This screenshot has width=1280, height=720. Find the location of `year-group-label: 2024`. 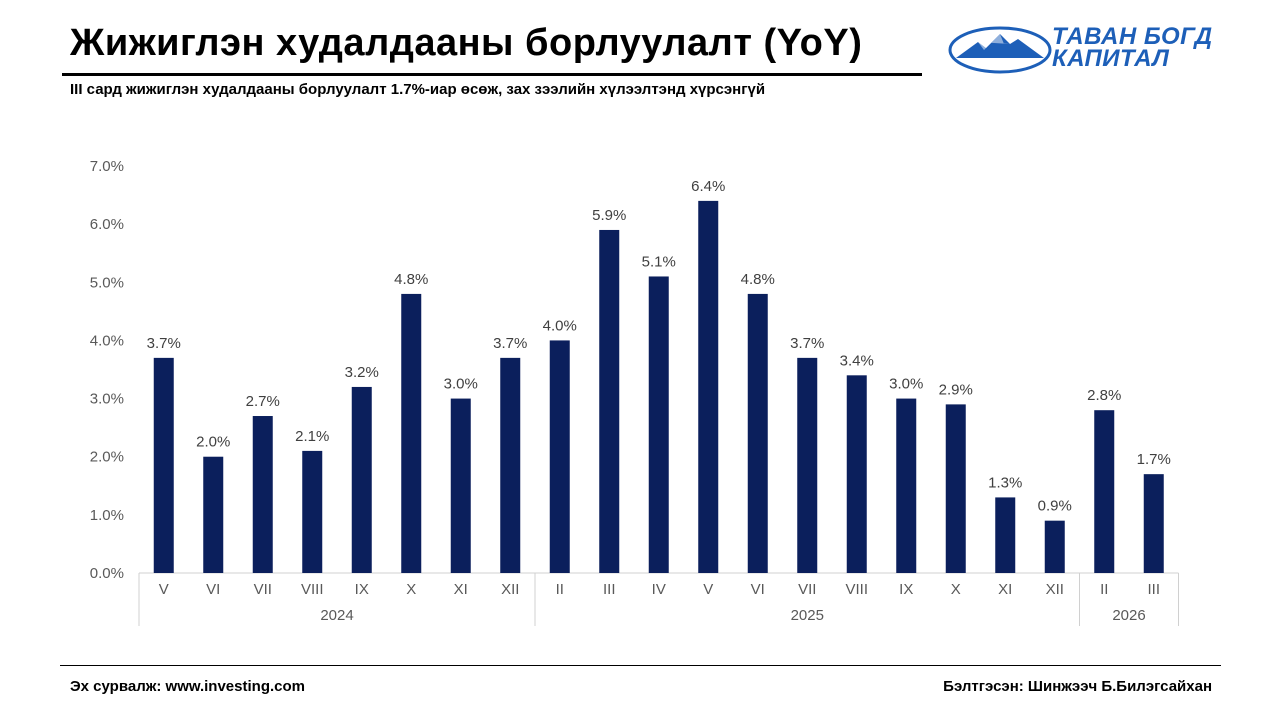

year-group-label: 2024 is located at coordinates (336, 615).